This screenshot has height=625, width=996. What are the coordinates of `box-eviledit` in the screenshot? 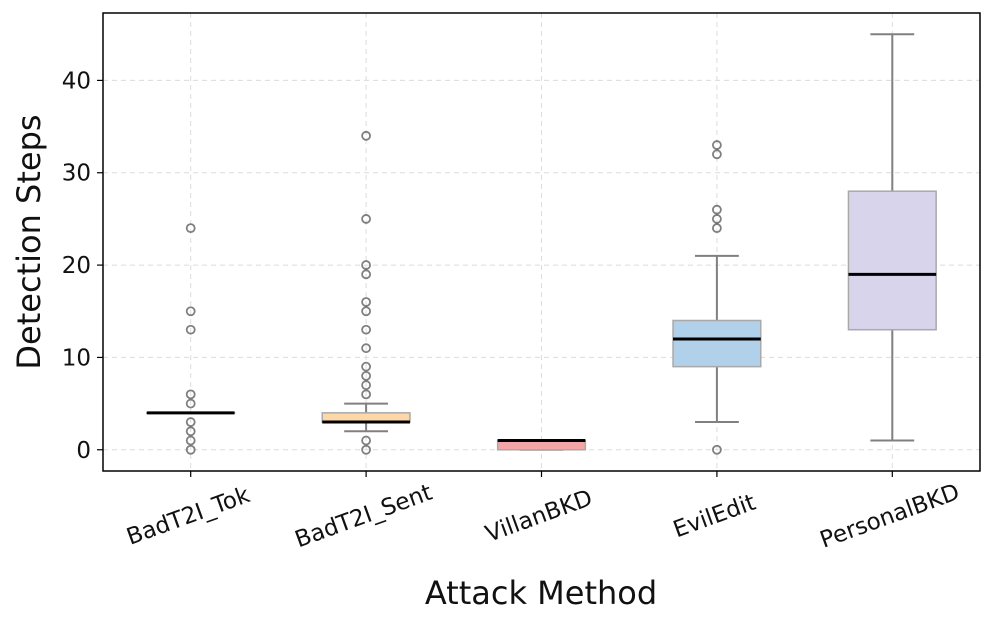 It's located at (717, 297).